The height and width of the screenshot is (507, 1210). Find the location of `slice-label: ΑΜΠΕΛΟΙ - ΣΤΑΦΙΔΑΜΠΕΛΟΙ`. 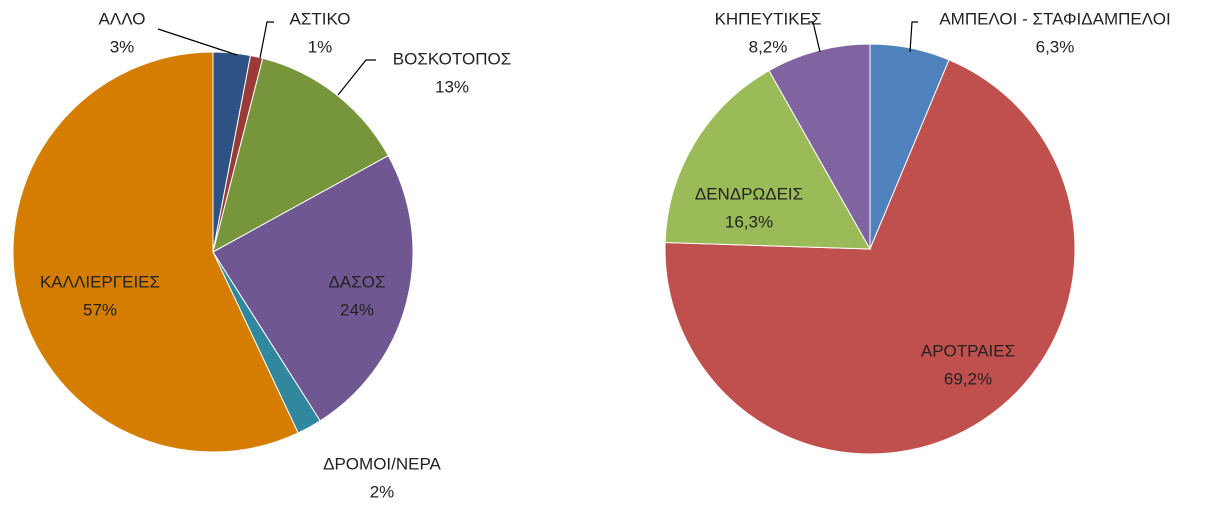

slice-label: ΑΜΠΕΛΟΙ - ΣΤΑΦΙΔΑΜΠΕΛΟΙ is located at coordinates (1054, 18).